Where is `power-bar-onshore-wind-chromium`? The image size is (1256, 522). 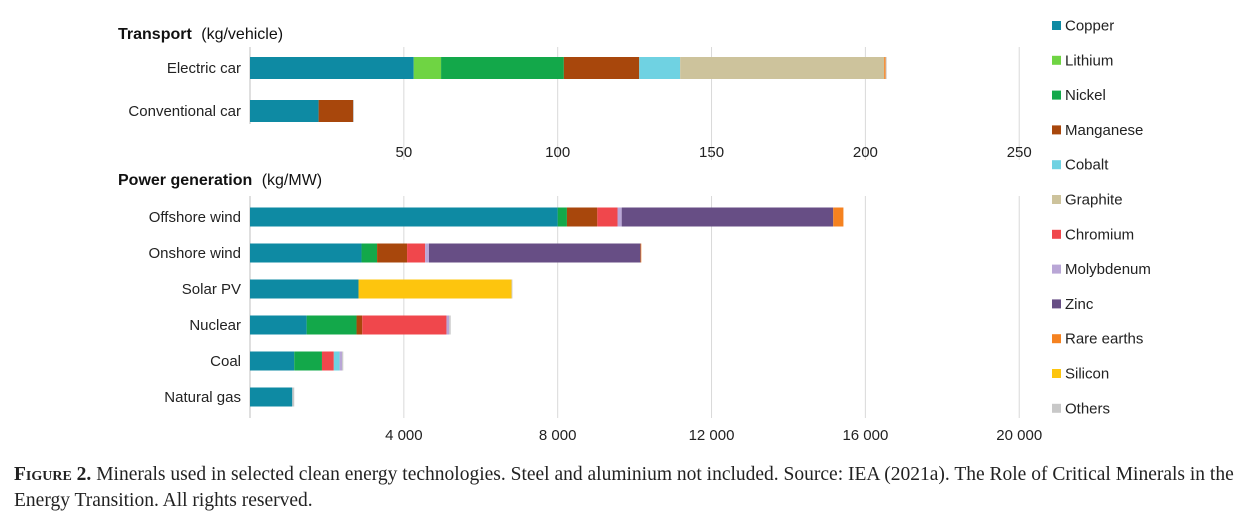
power-bar-onshore-wind-chromium is located at coordinates (416, 253).